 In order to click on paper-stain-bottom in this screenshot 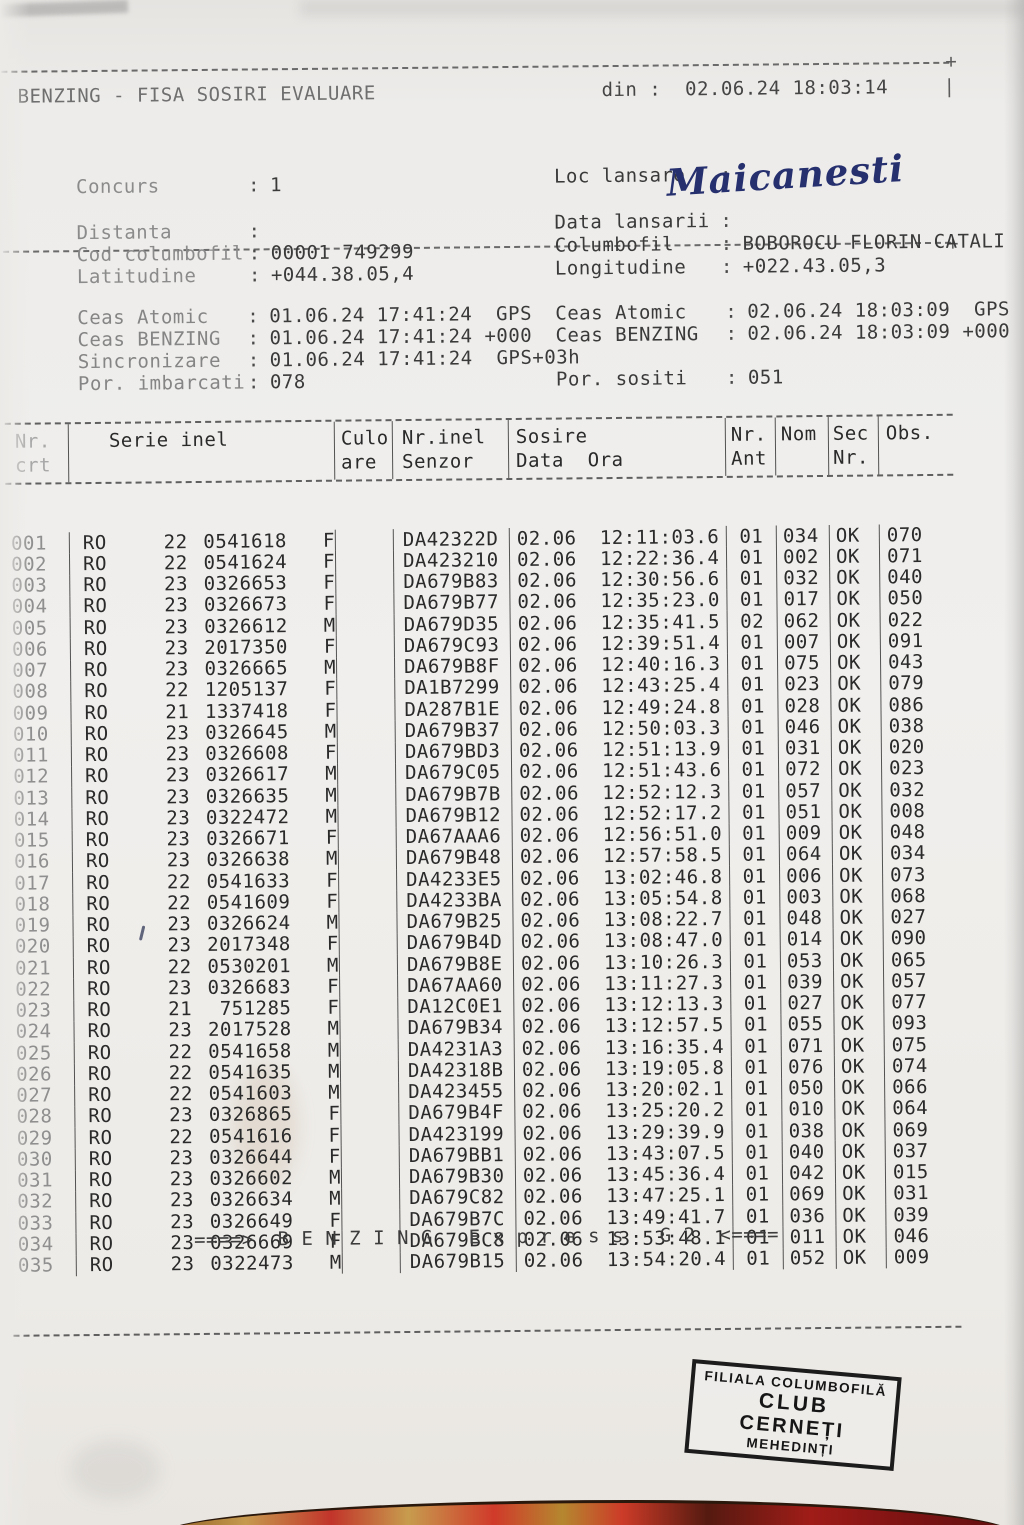, I will do `click(115, 1470)`.